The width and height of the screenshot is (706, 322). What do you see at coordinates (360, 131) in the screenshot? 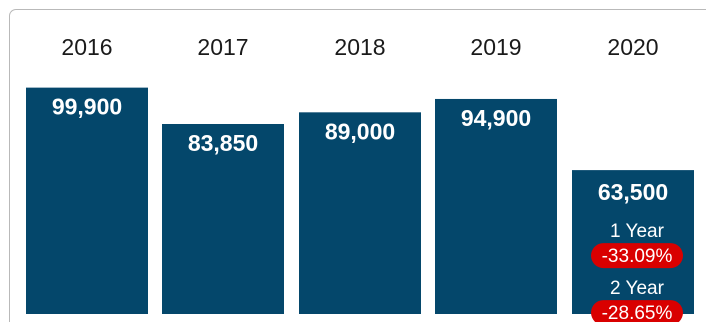
I see `value-label-2018: 89,000` at bounding box center [360, 131].